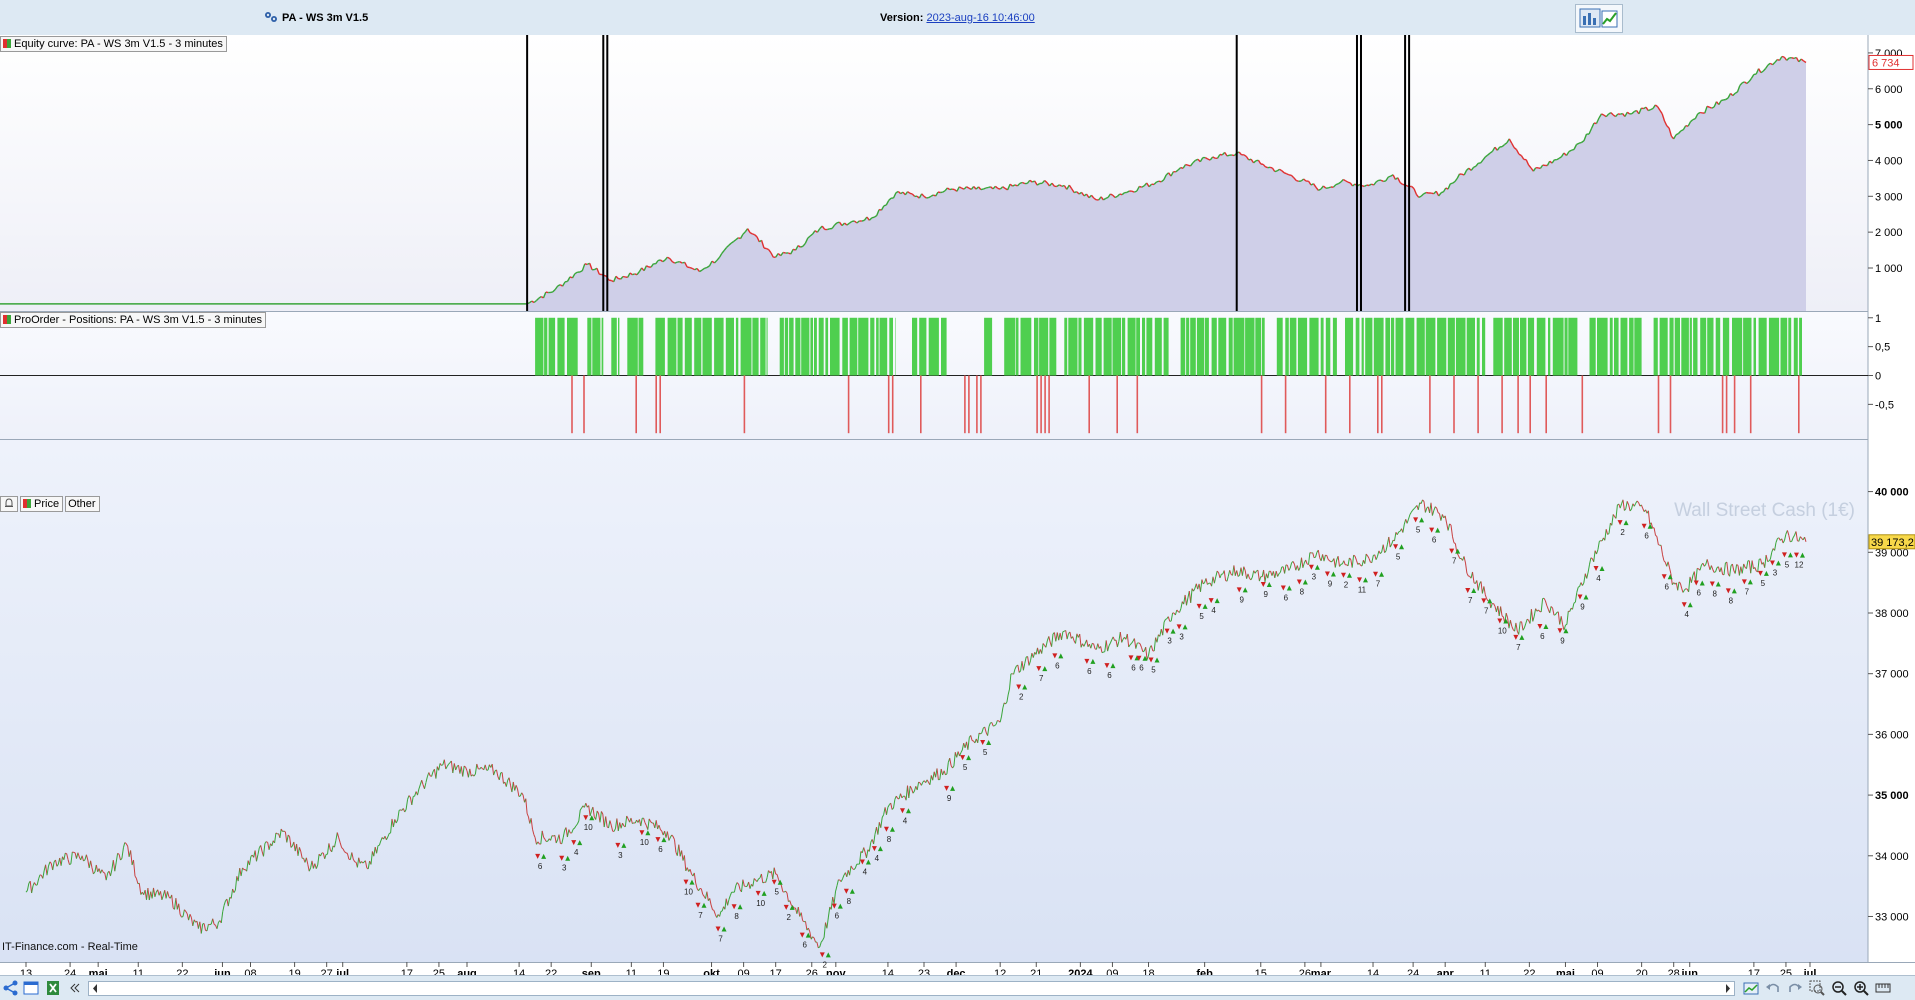 The width and height of the screenshot is (1915, 1000). I want to click on x-tick-label: 22, so click(182, 971).